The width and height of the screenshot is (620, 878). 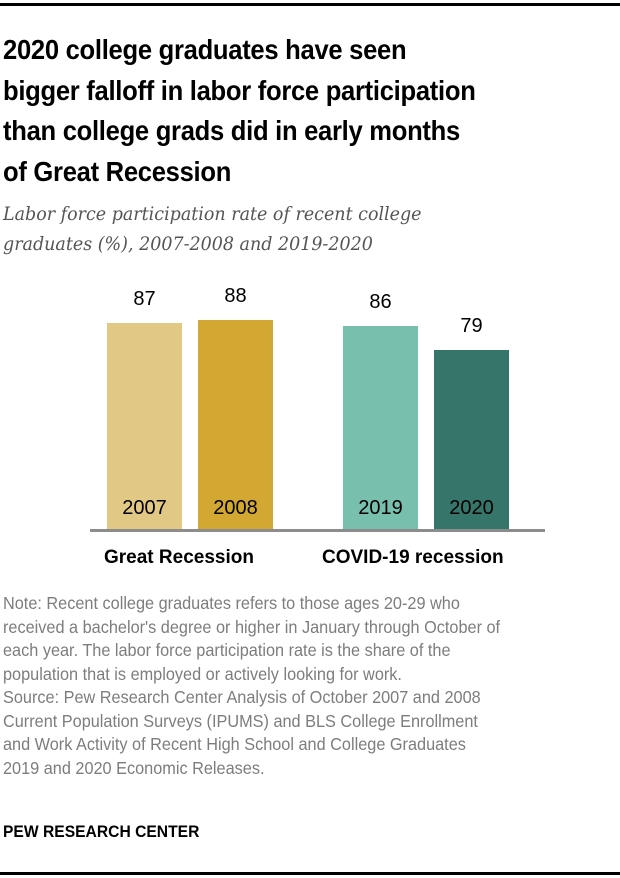 I want to click on bar-2008: 2008, so click(x=235, y=425).